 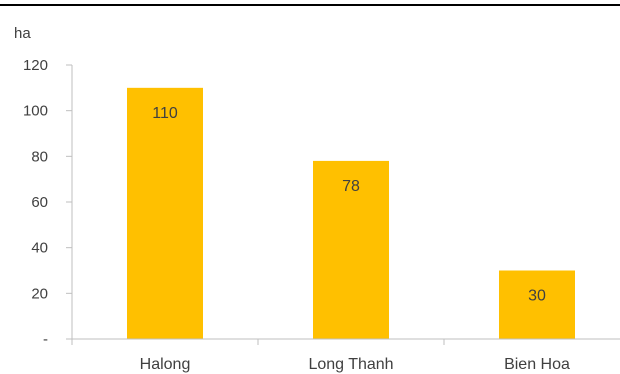 I want to click on y-tick-label: 120, so click(x=35, y=65).